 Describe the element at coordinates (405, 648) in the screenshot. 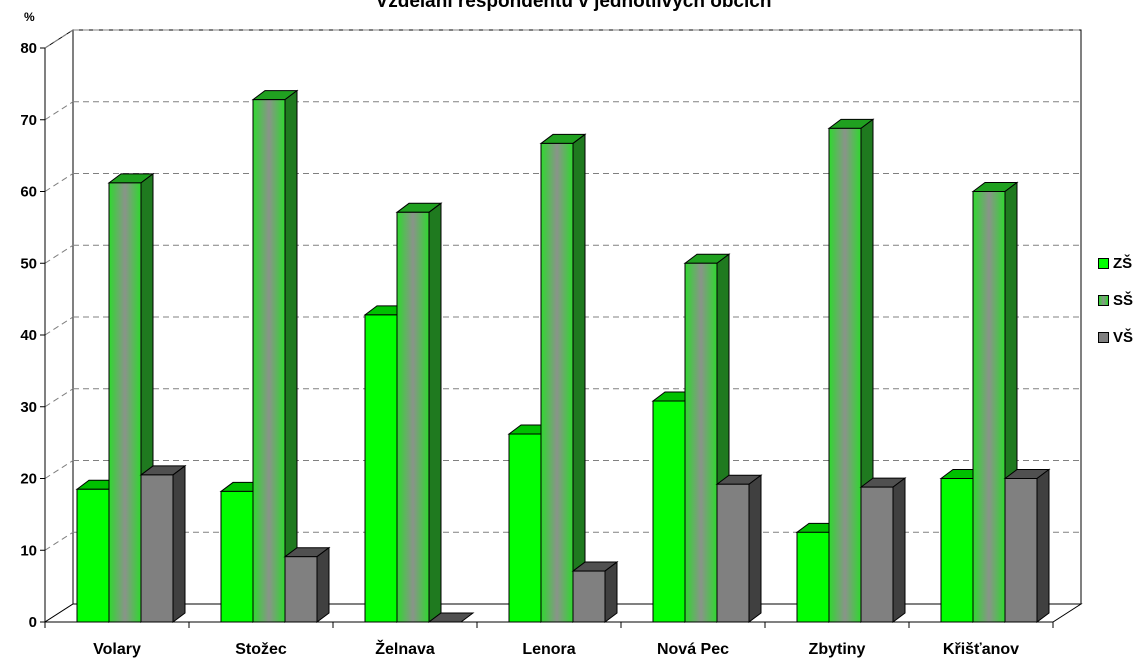

I see `x-tick-label: Želnava` at that location.